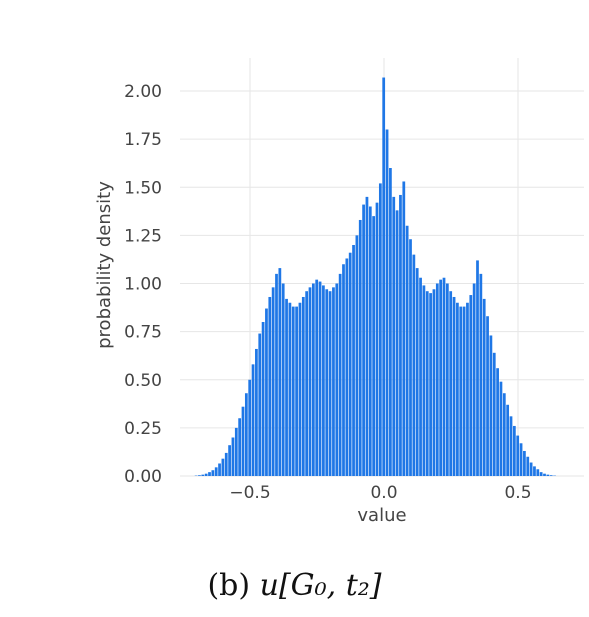 This screenshot has height=617, width=589. What do you see at coordinates (143, 333) in the screenshot?
I see `y-tick-label: 0.75` at bounding box center [143, 333].